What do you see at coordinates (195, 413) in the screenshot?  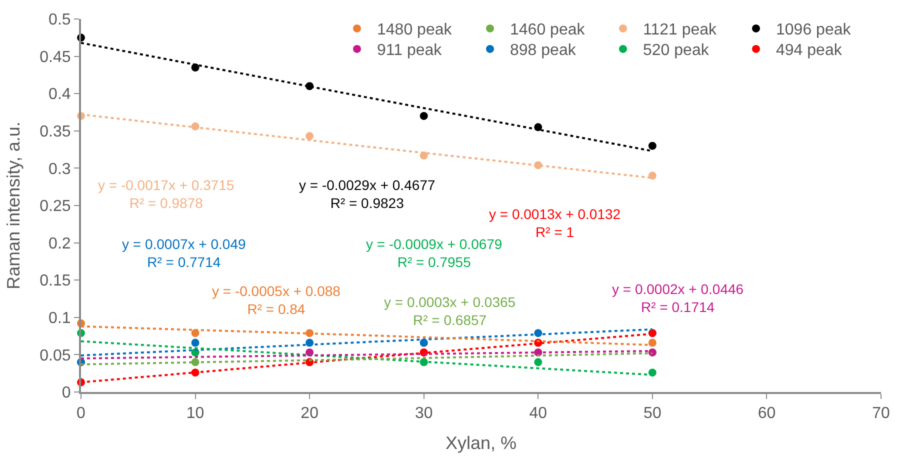 I see `x-tick-label: 10` at bounding box center [195, 413].